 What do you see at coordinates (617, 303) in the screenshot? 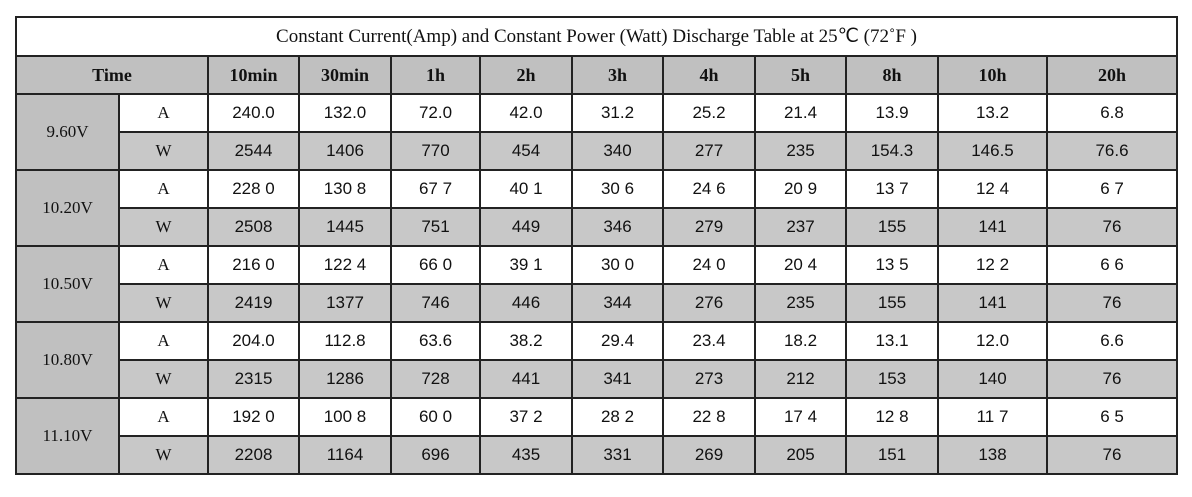
I see `value-cell: 344` at bounding box center [617, 303].